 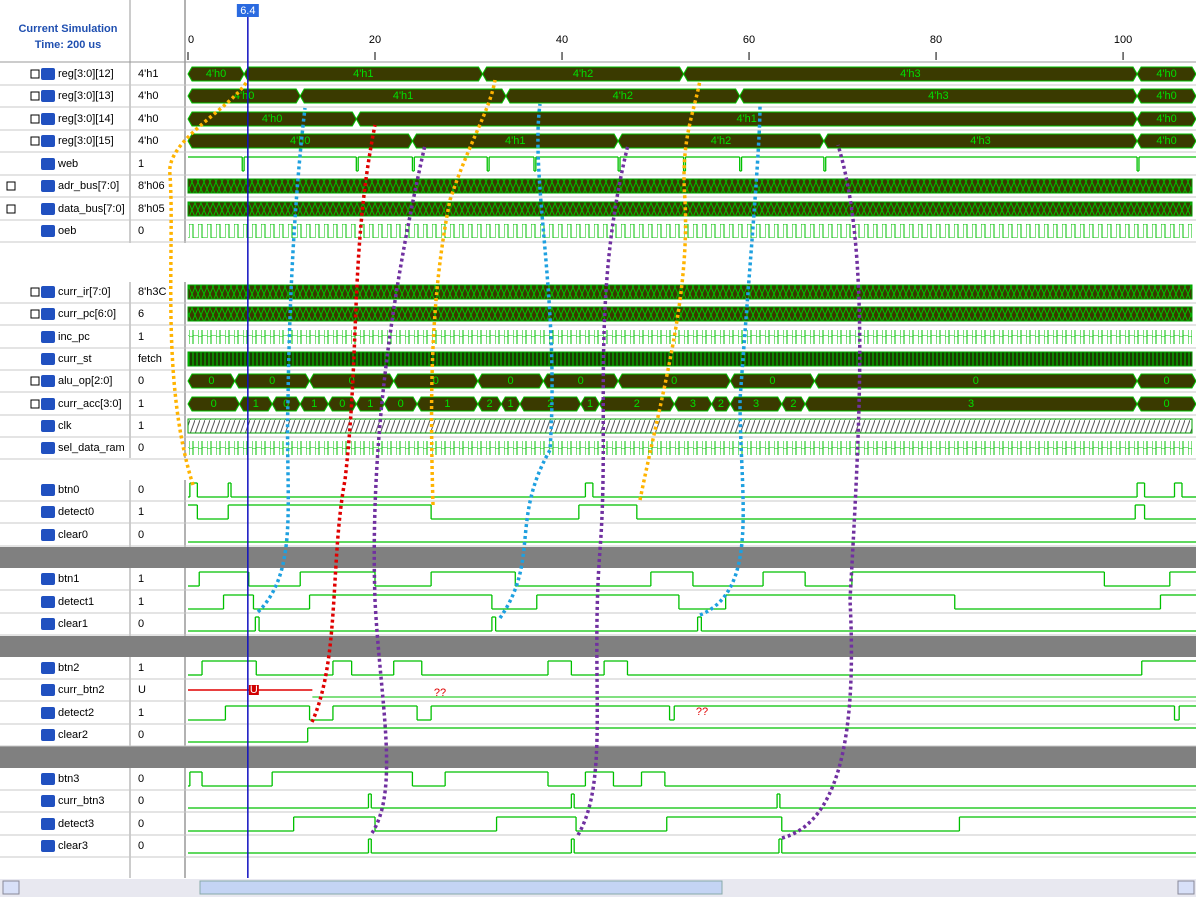 What do you see at coordinates (151, 209) in the screenshot?
I see `signal-value: 8'h05` at bounding box center [151, 209].